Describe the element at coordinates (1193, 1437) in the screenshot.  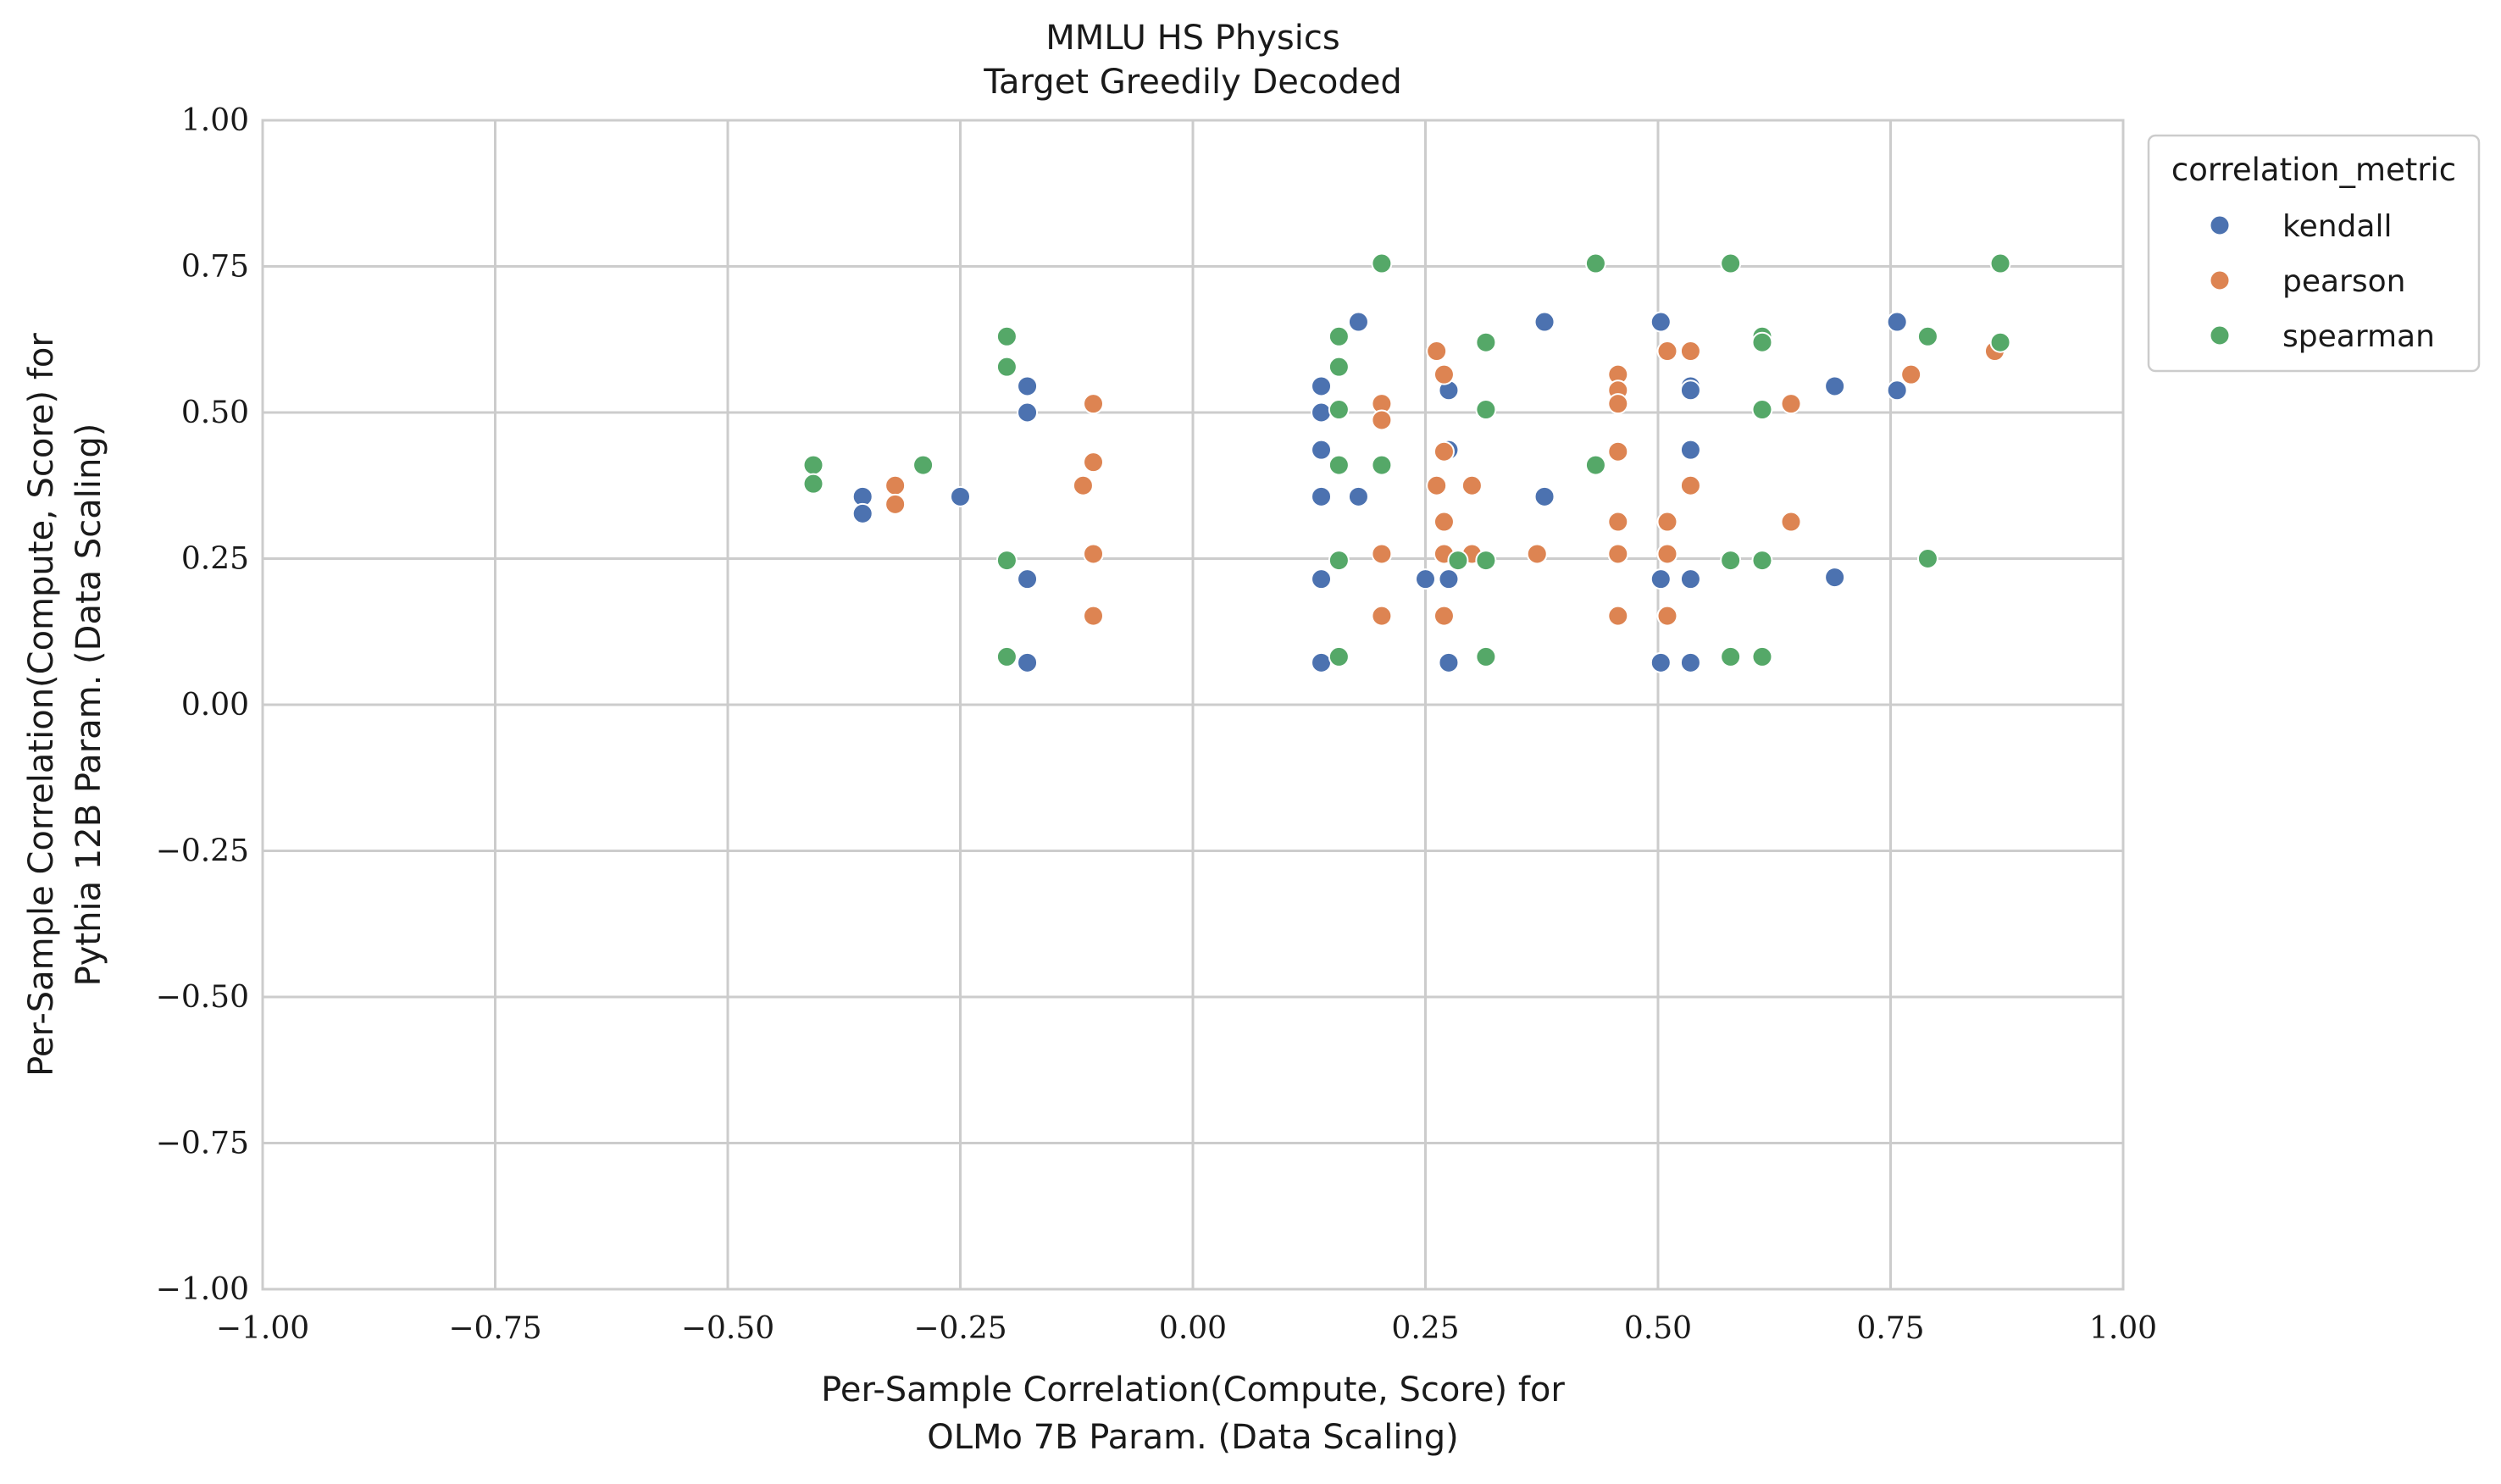
I see `x-axis-label-line2: OLMo 7B Param. (Data Scaling)` at that location.